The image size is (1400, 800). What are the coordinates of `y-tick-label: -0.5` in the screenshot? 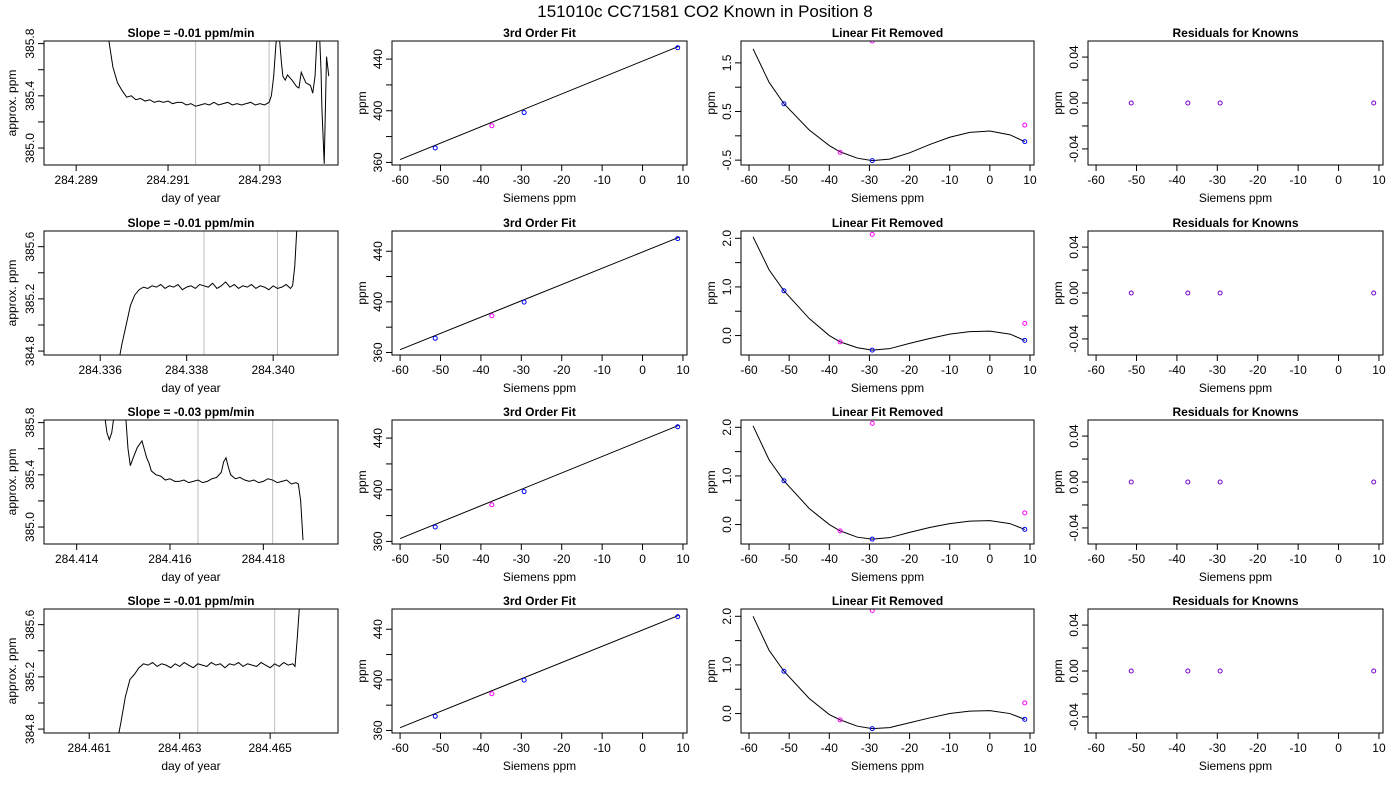 It's located at (727, 159).